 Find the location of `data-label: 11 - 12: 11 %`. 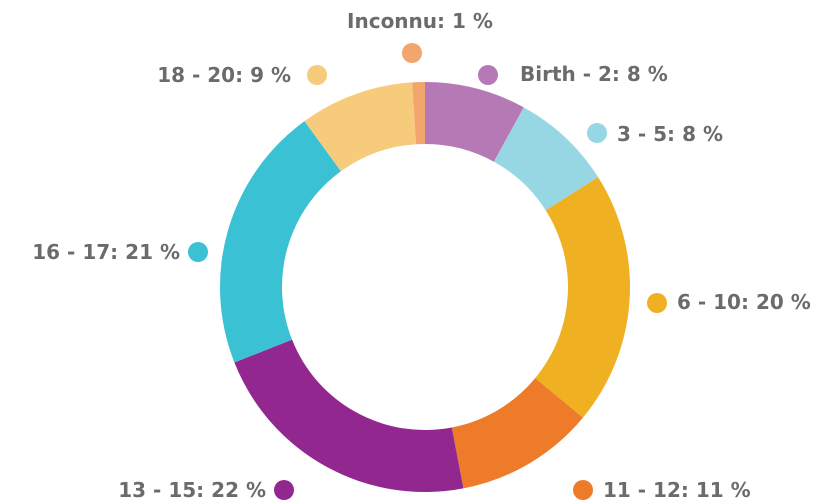

data-label: 11 - 12: 11 % is located at coordinates (677, 490).